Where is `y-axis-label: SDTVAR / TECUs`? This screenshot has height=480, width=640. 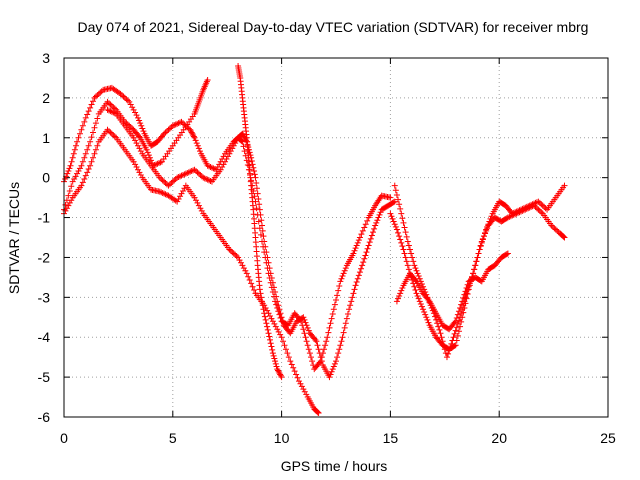 y-axis-label: SDTVAR / TECUs is located at coordinates (14, 238).